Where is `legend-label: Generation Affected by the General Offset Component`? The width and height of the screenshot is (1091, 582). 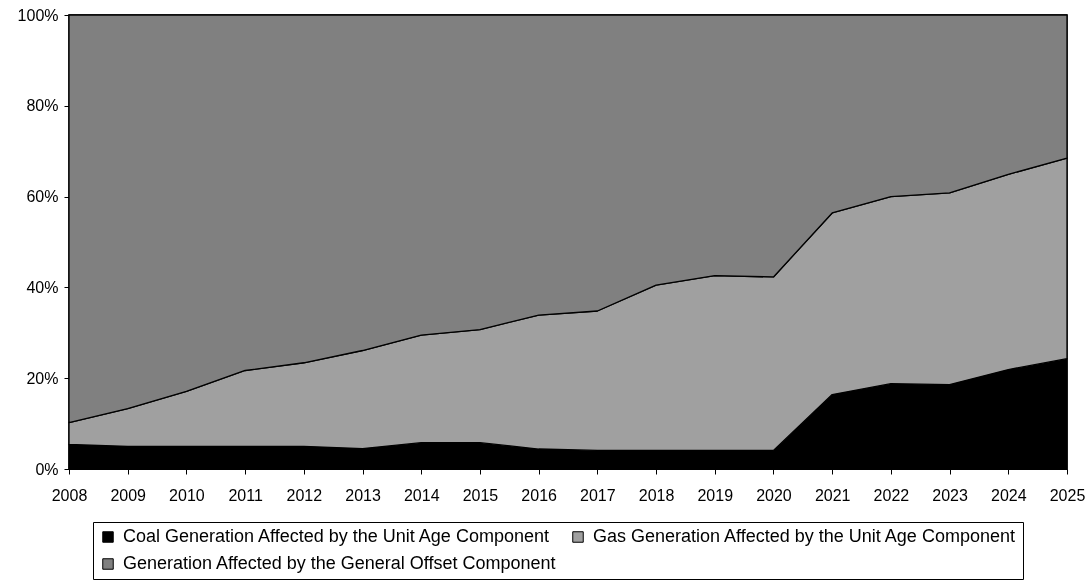
legend-label: Generation Affected by the General Offset Component is located at coordinates (339, 563).